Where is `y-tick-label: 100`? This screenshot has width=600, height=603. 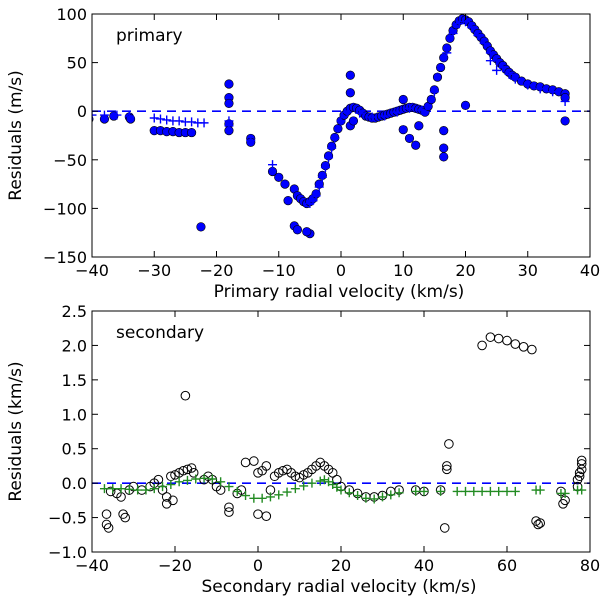 y-tick-label: 100 is located at coordinates (71, 14).